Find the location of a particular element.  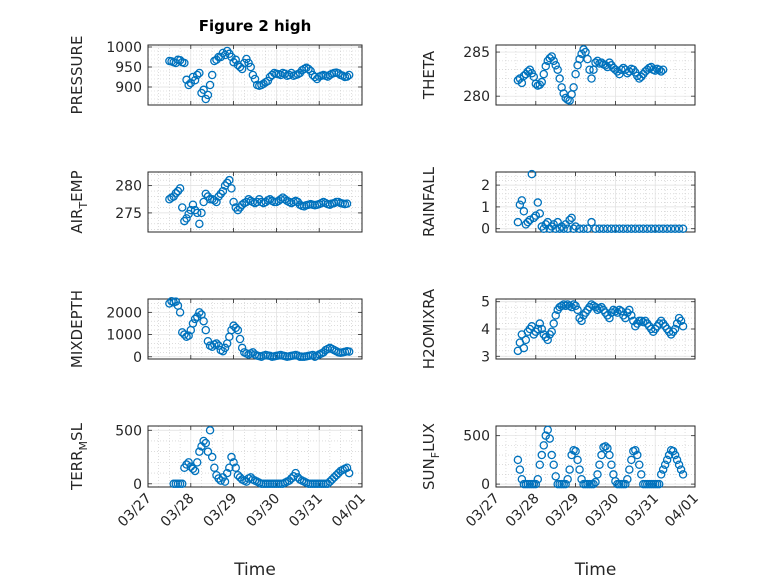

ylabel-subscript: F is located at coordinates (435, 455).